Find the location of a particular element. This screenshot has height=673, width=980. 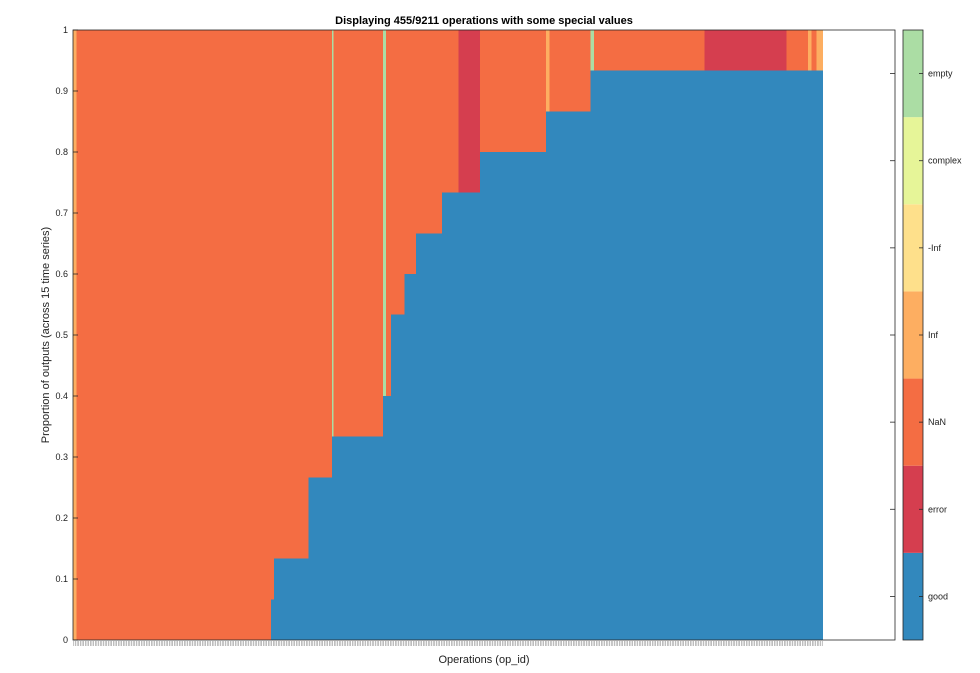

colorbar-label: NaN is located at coordinates (937, 422).